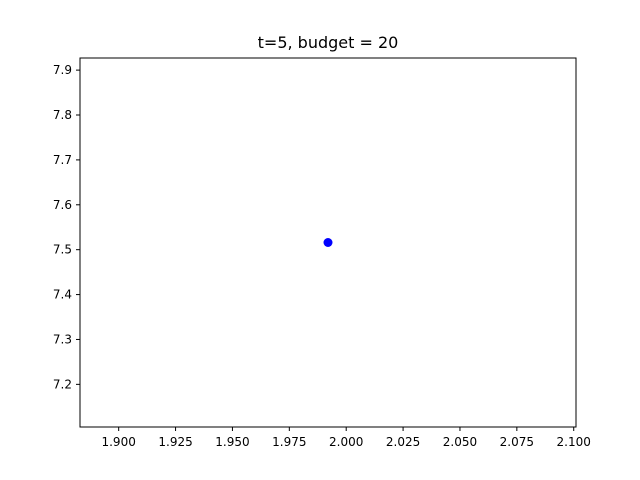 This screenshot has width=640, height=480. Describe the element at coordinates (574, 442) in the screenshot. I see `x-tick-label: 2.100` at that location.